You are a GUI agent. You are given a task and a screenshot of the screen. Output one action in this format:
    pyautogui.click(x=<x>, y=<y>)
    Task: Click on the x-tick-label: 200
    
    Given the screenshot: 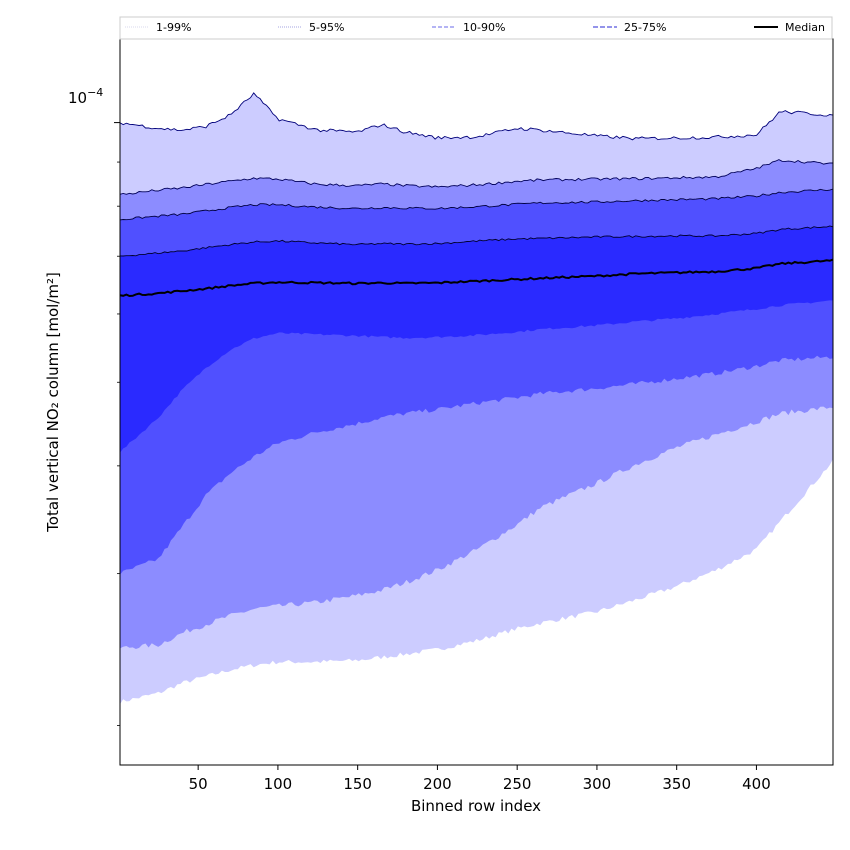 What is the action you would take?
    pyautogui.click(x=437, y=784)
    